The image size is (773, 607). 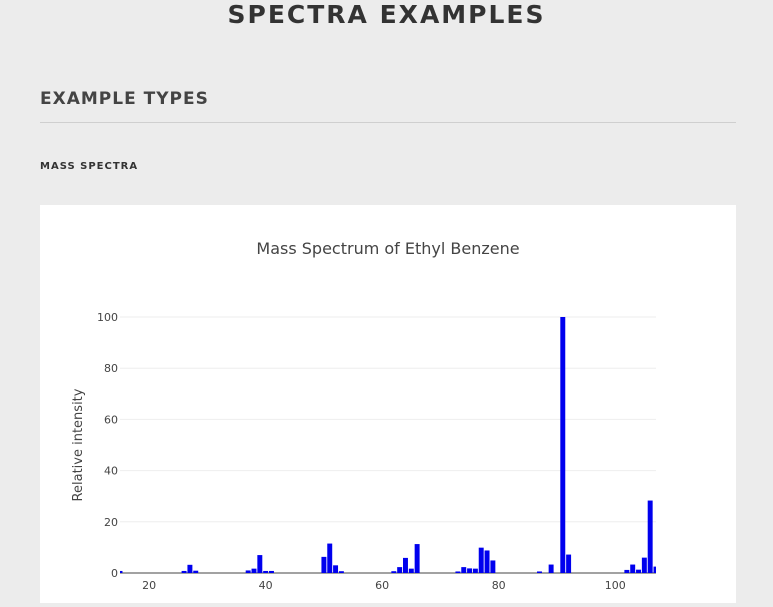 What do you see at coordinates (615, 585) in the screenshot?
I see `x-tick-label: 100` at bounding box center [615, 585].